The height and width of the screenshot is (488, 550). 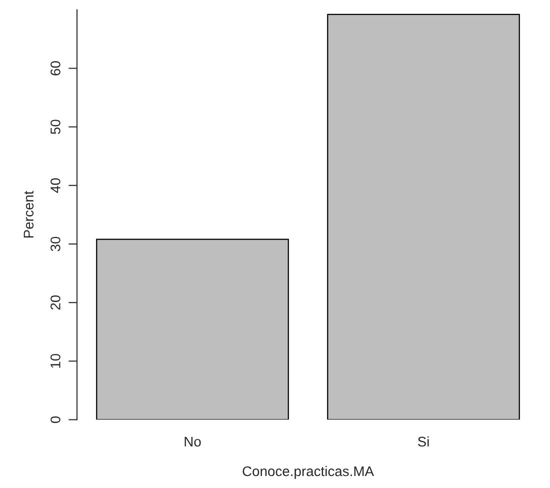 What do you see at coordinates (55, 127) in the screenshot?
I see `y-tick-label: 50` at bounding box center [55, 127].